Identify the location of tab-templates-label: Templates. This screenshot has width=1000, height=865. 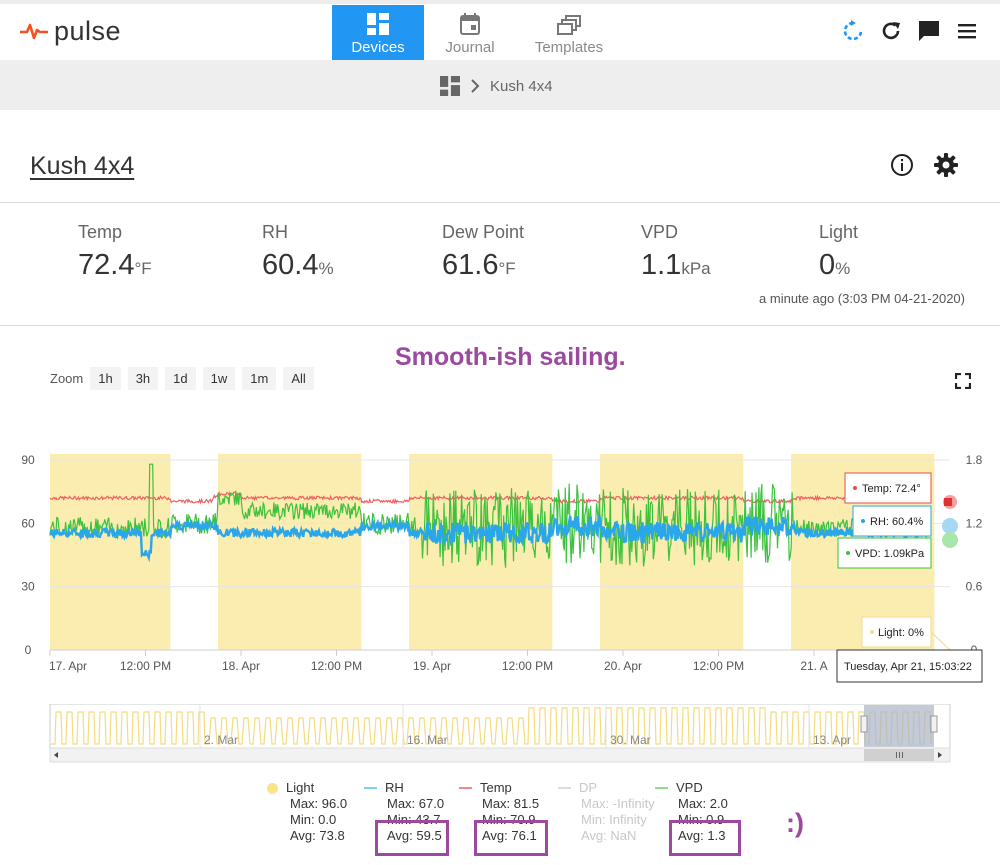
(569, 47).